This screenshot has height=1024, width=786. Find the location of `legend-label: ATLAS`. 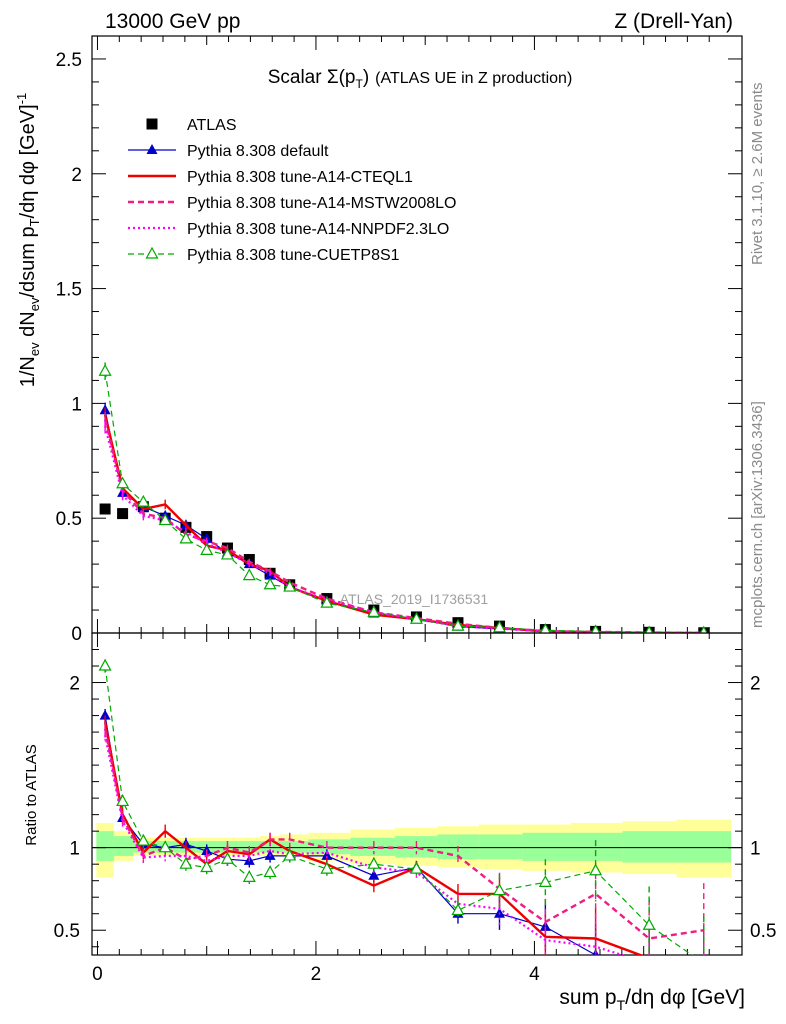

legend-label: ATLAS is located at coordinates (212, 125).